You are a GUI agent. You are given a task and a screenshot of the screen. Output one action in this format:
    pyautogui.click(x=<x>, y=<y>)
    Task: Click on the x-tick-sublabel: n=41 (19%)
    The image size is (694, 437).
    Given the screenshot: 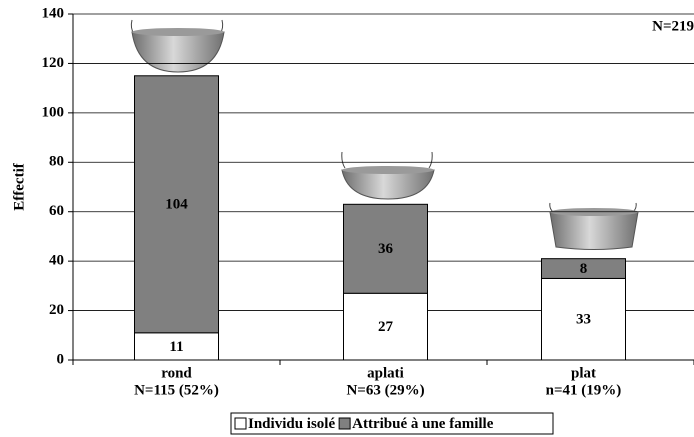 What is the action you would take?
    pyautogui.click(x=584, y=390)
    